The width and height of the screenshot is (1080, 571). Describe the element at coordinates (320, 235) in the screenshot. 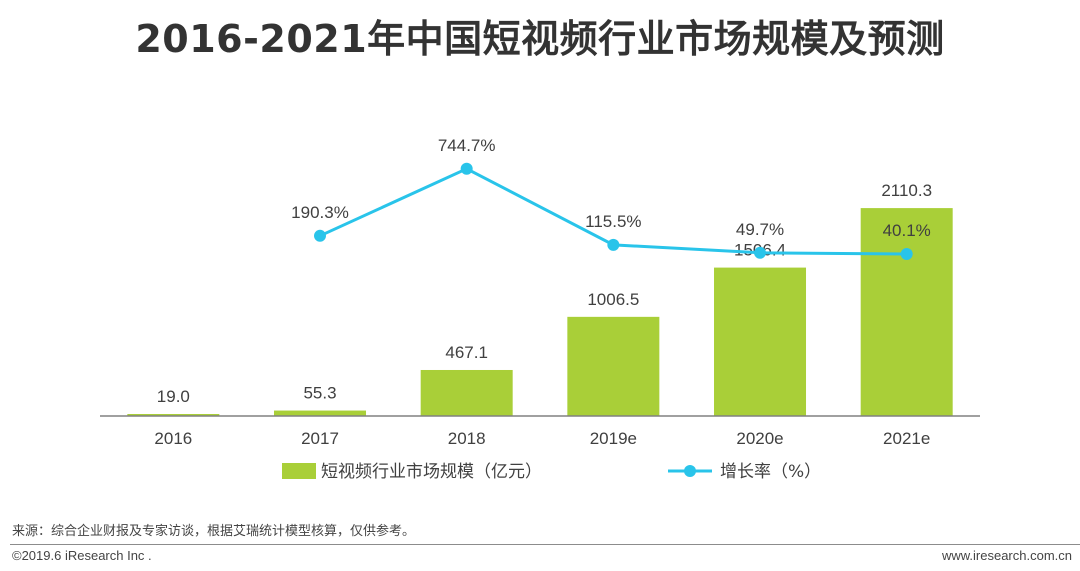

I see `growth-point-2017` at that location.